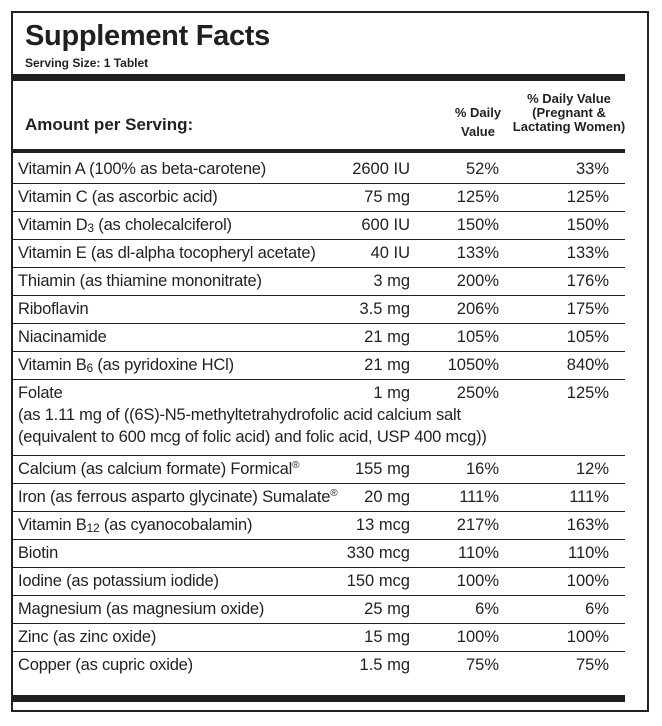  I want to click on nutrient-name-text: Riboflavin, so click(53, 309).